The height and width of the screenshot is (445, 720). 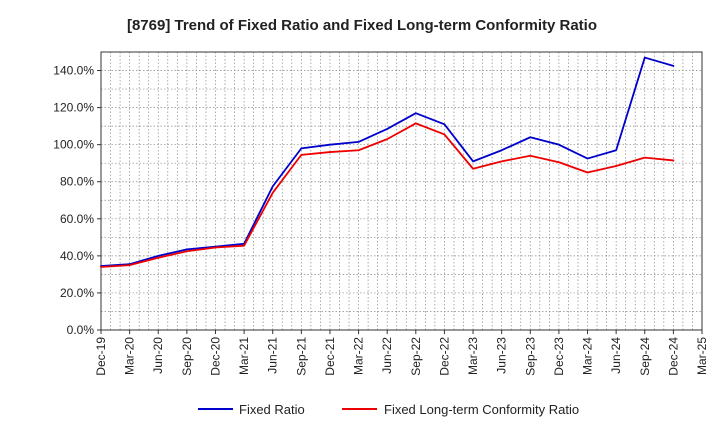 What do you see at coordinates (244, 356) in the screenshot?
I see `x-tick-label: Mar-21` at bounding box center [244, 356].